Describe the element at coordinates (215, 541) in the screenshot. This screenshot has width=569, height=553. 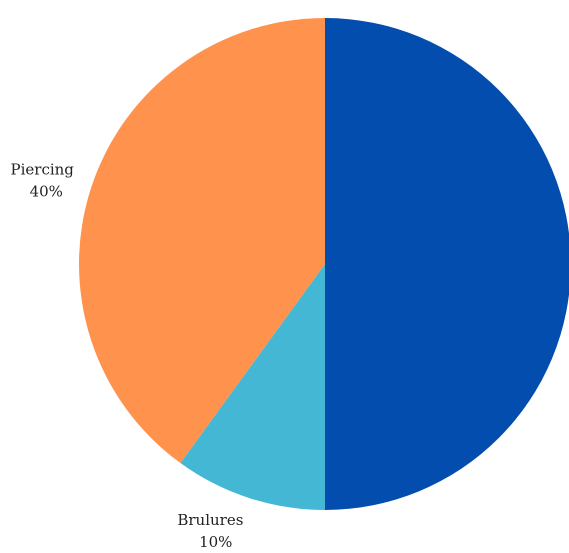
I see `pie-label-percent: 10%` at that location.